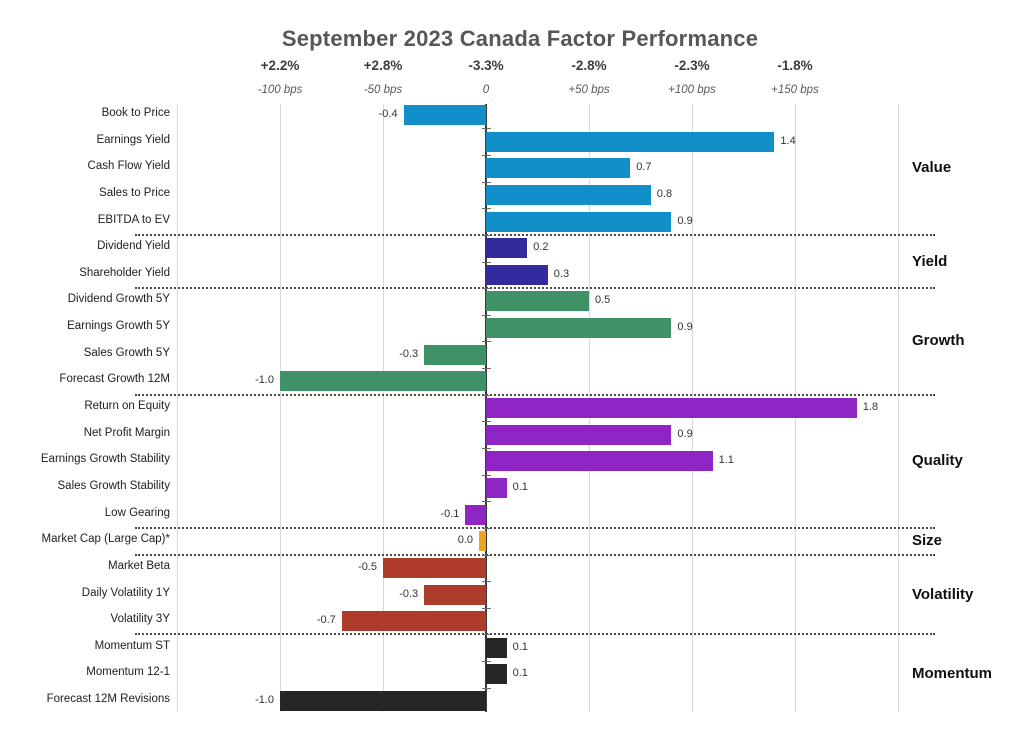 The height and width of the screenshot is (737, 1024). I want to click on value-label: 1.8, so click(870, 407).